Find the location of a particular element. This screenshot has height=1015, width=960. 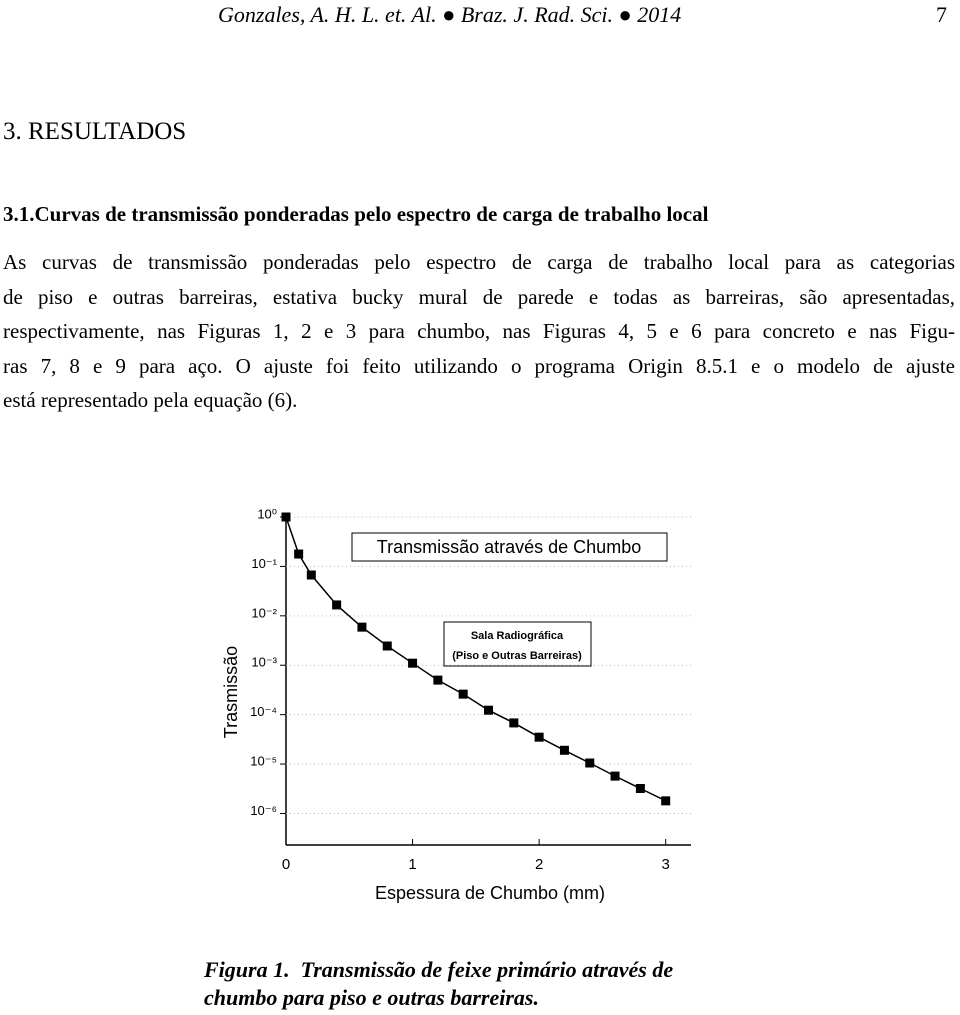

annotation: Transmissão através de Chumbo is located at coordinates (509, 547).